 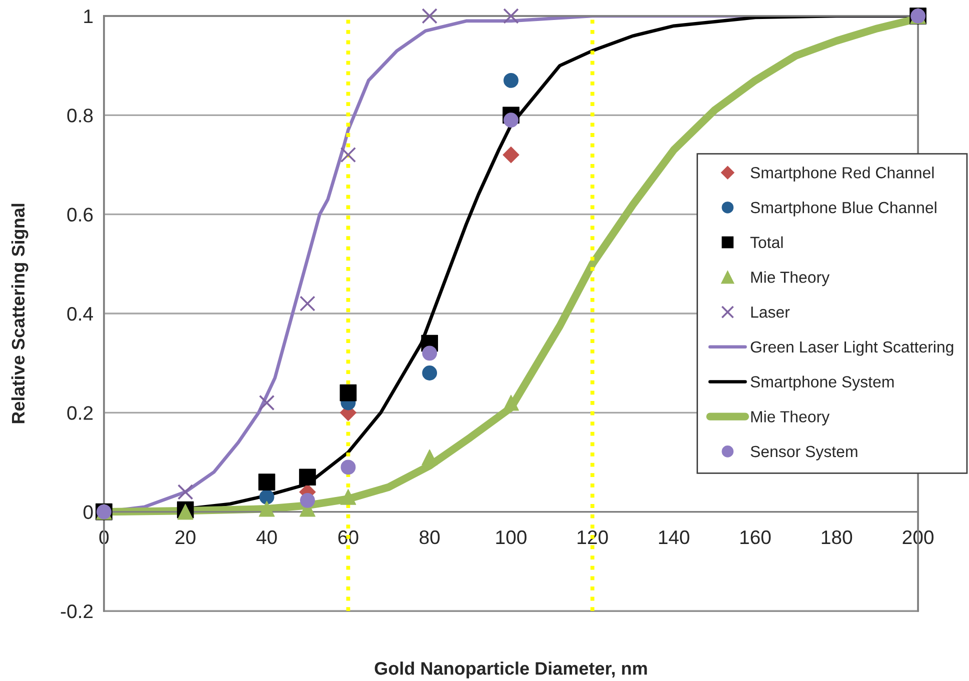 I want to click on x-tick-label: 60, so click(x=348, y=537).